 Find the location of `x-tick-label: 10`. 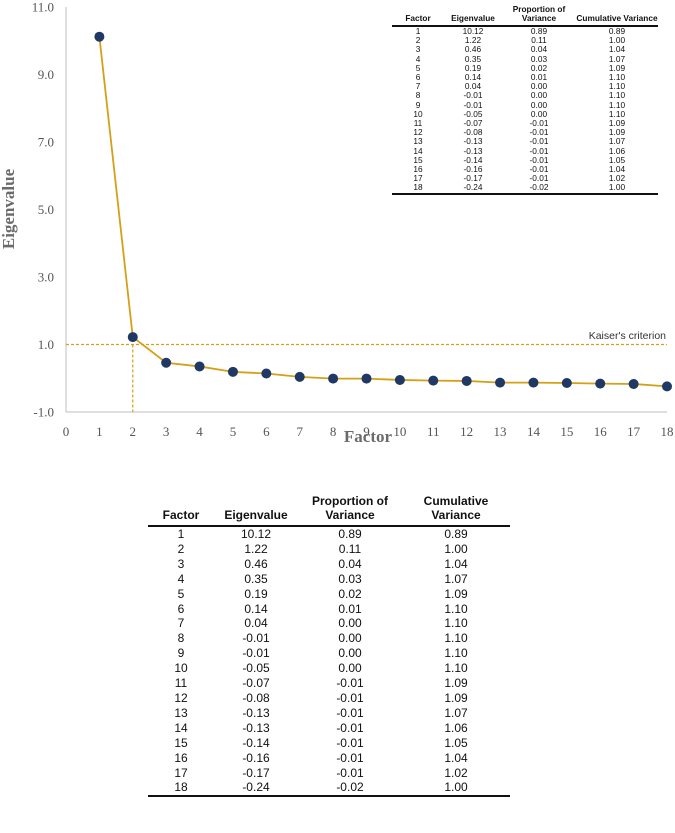

x-tick-label: 10 is located at coordinates (399, 431).